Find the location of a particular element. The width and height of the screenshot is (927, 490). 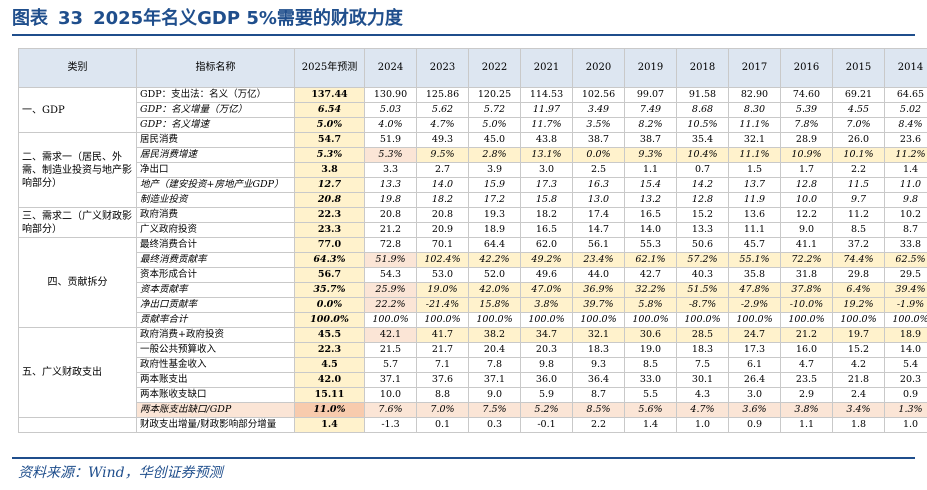

value-cell: 11.2% is located at coordinates (905, 155).